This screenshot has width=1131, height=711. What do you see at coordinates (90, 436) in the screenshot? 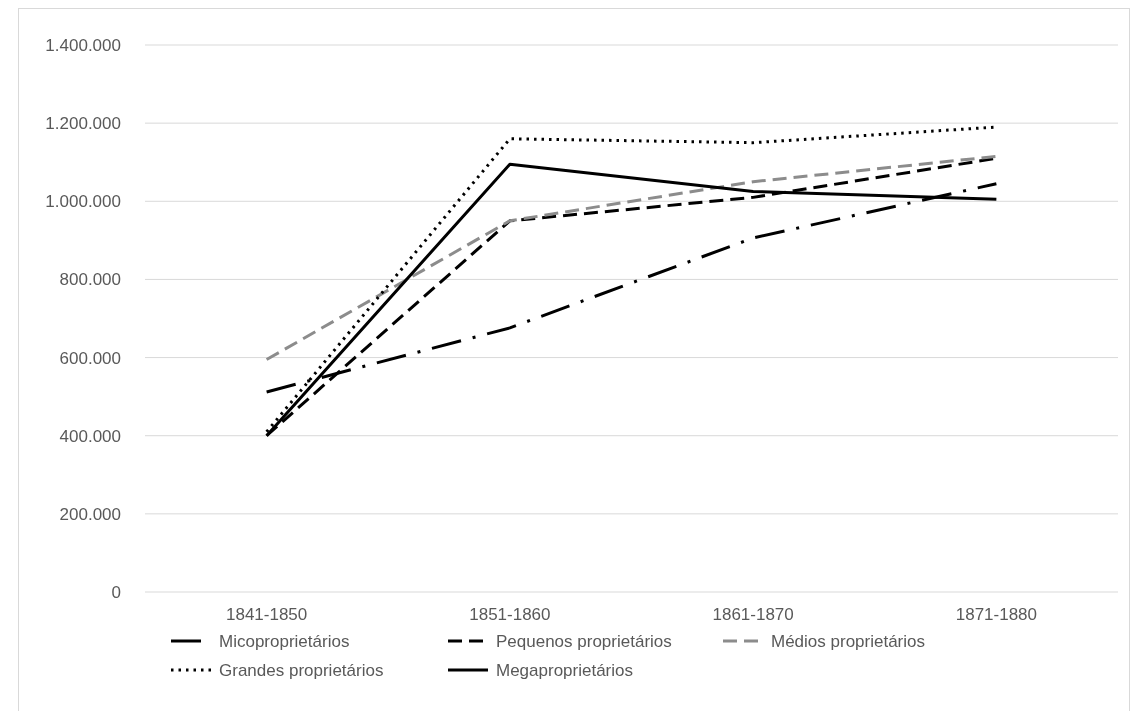
I see `y-tick-label: 400.000` at bounding box center [90, 436].